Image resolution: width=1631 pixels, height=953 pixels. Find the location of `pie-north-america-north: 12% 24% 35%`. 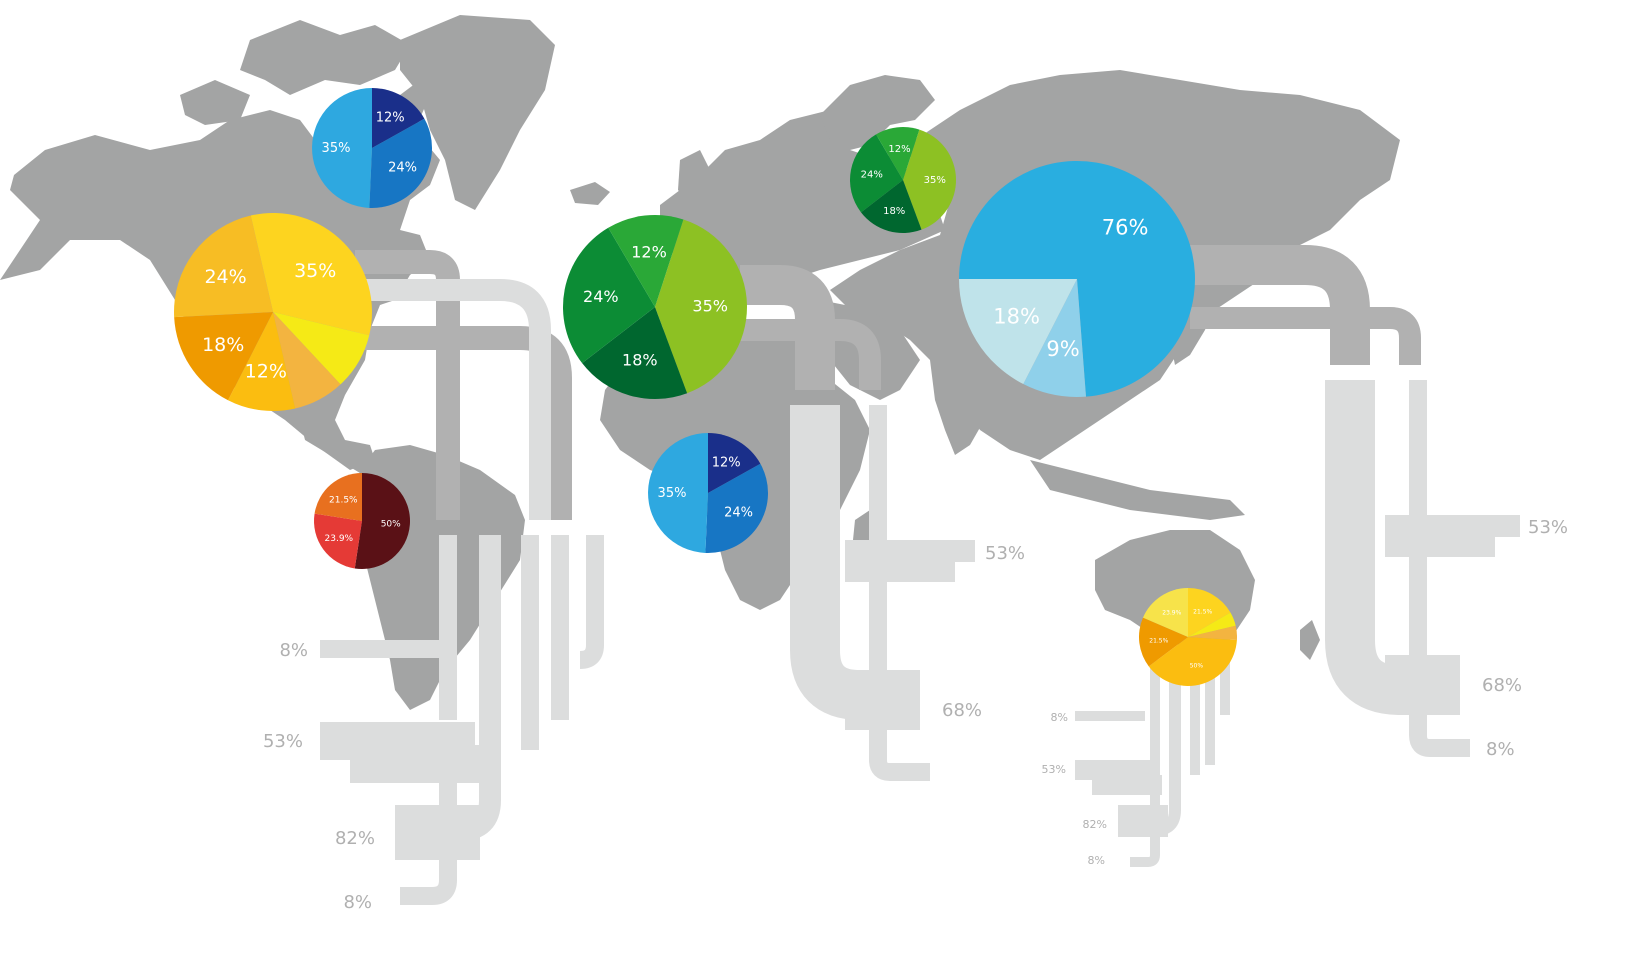

pie-north-america-north: 12% 24% 35% is located at coordinates (372, 148).